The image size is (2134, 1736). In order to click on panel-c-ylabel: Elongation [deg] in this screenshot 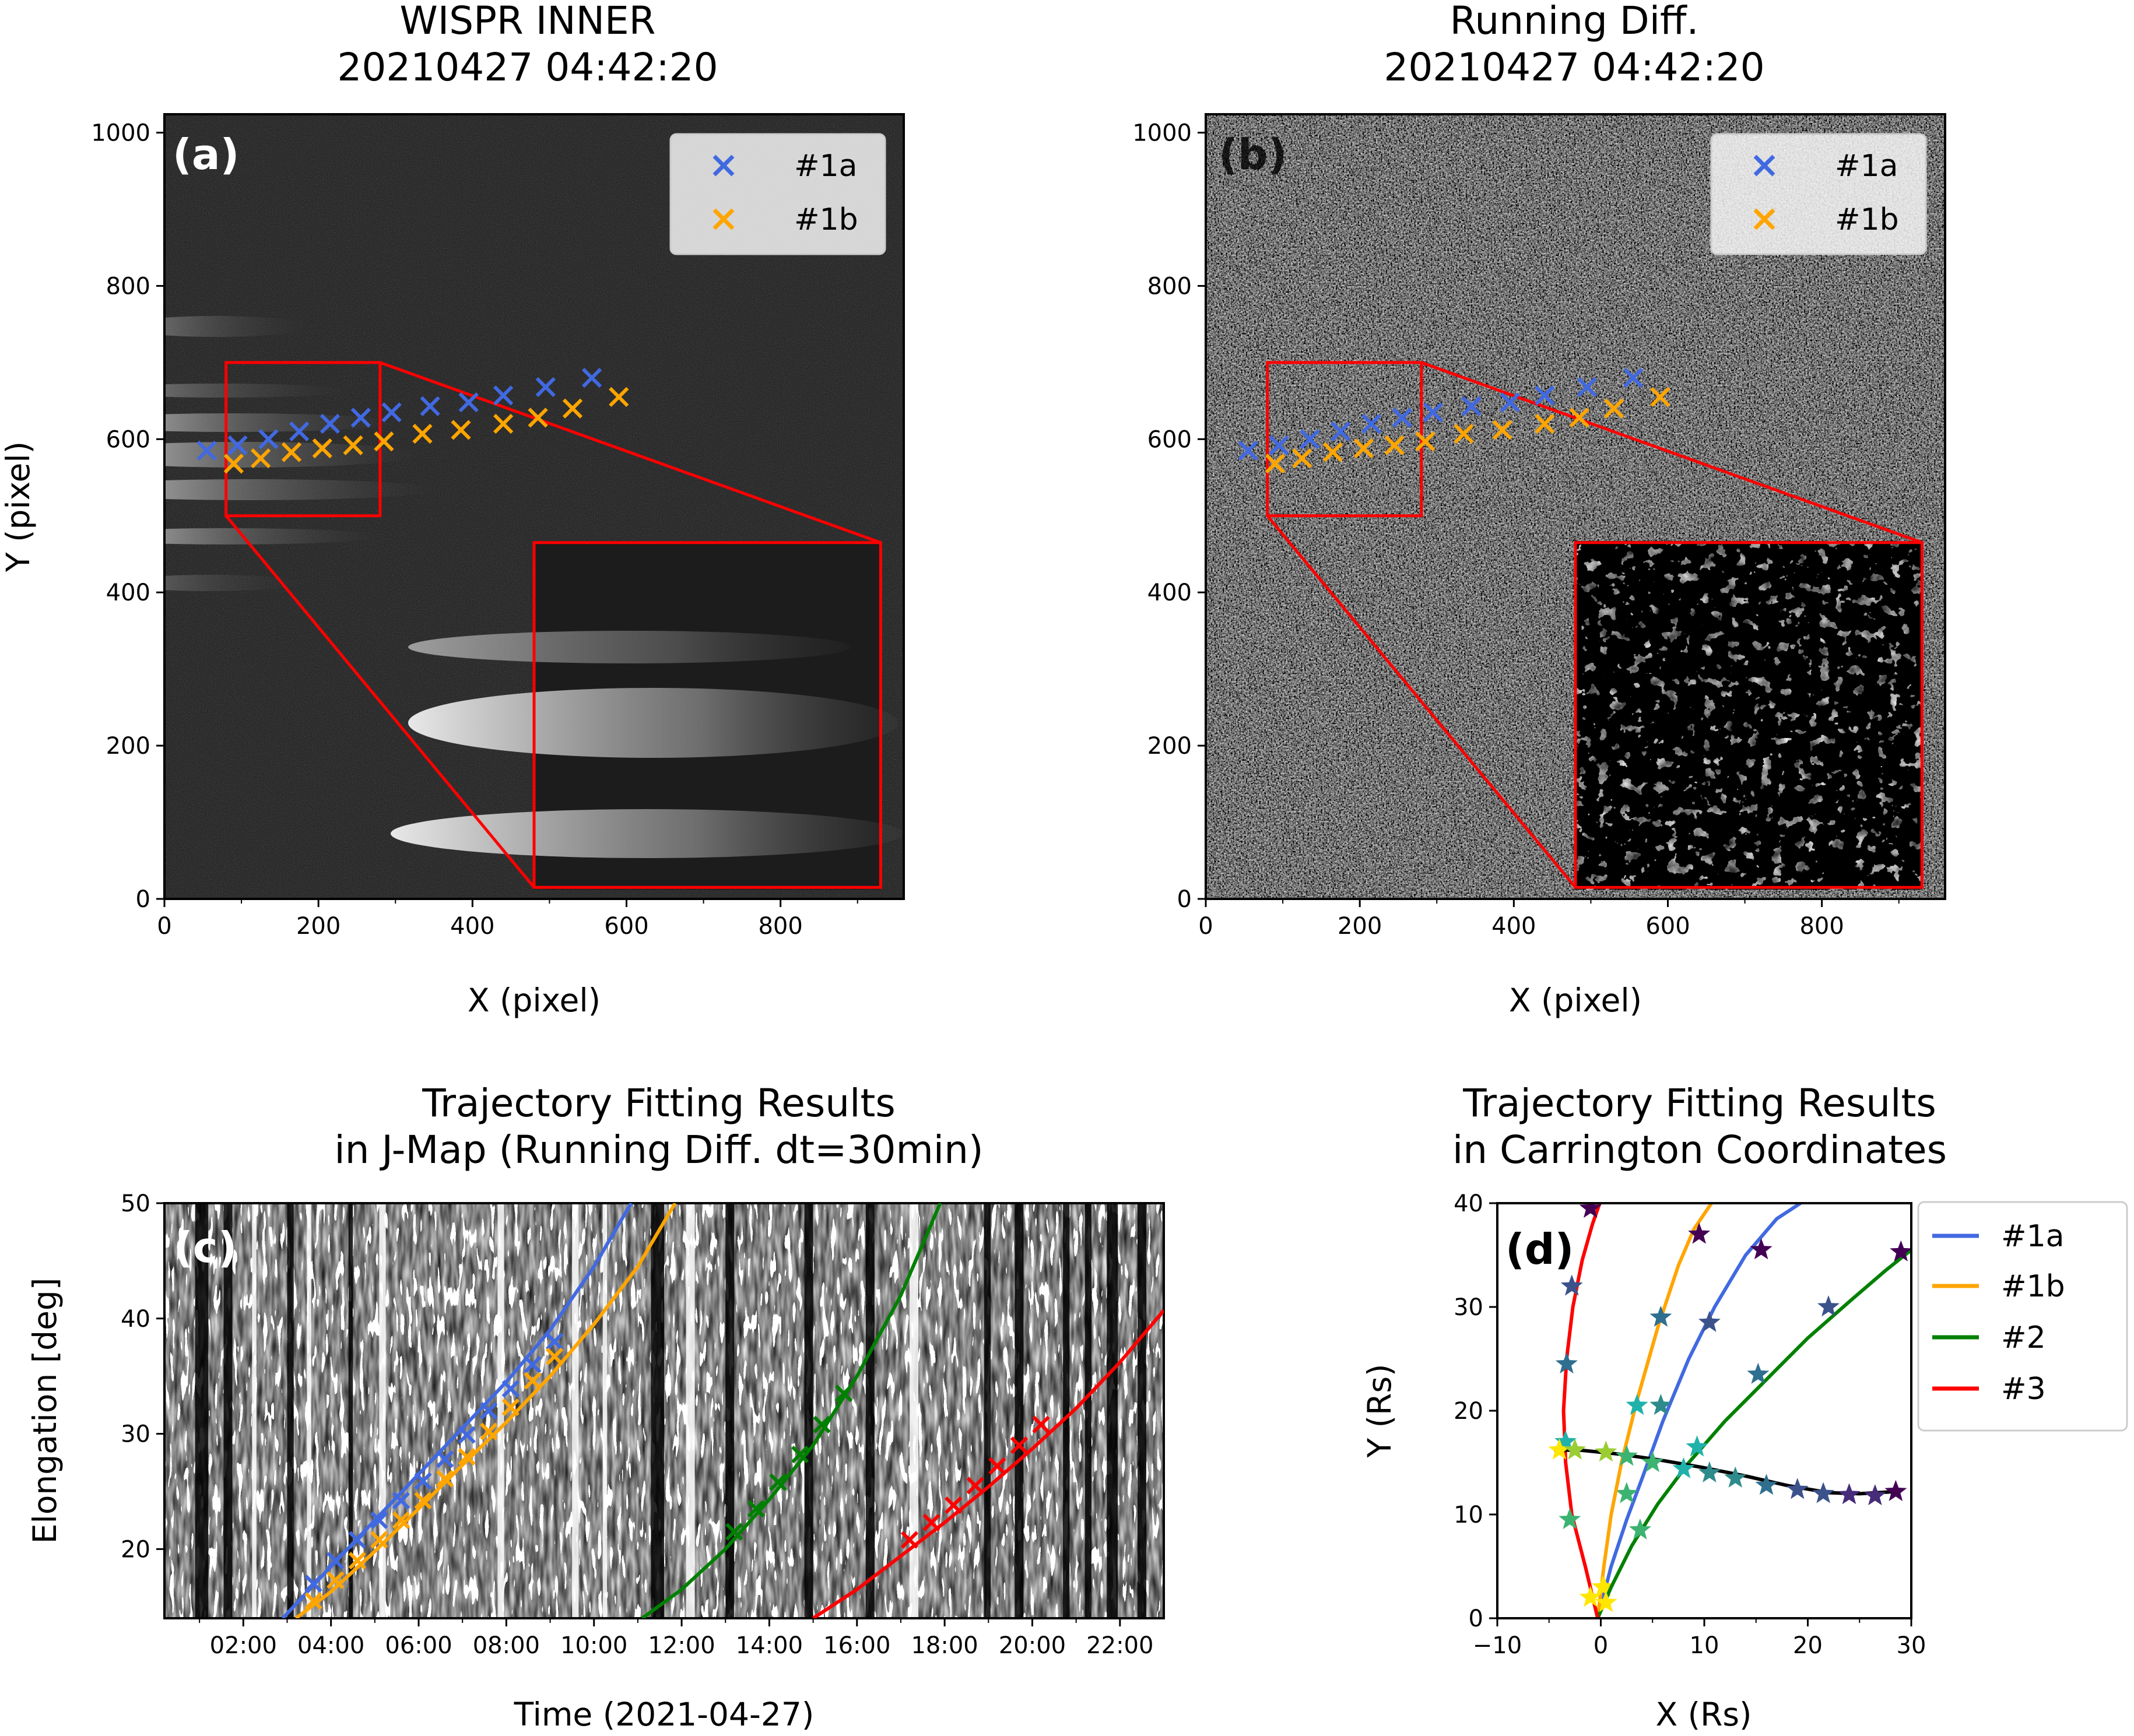, I will do `click(45, 1411)`.